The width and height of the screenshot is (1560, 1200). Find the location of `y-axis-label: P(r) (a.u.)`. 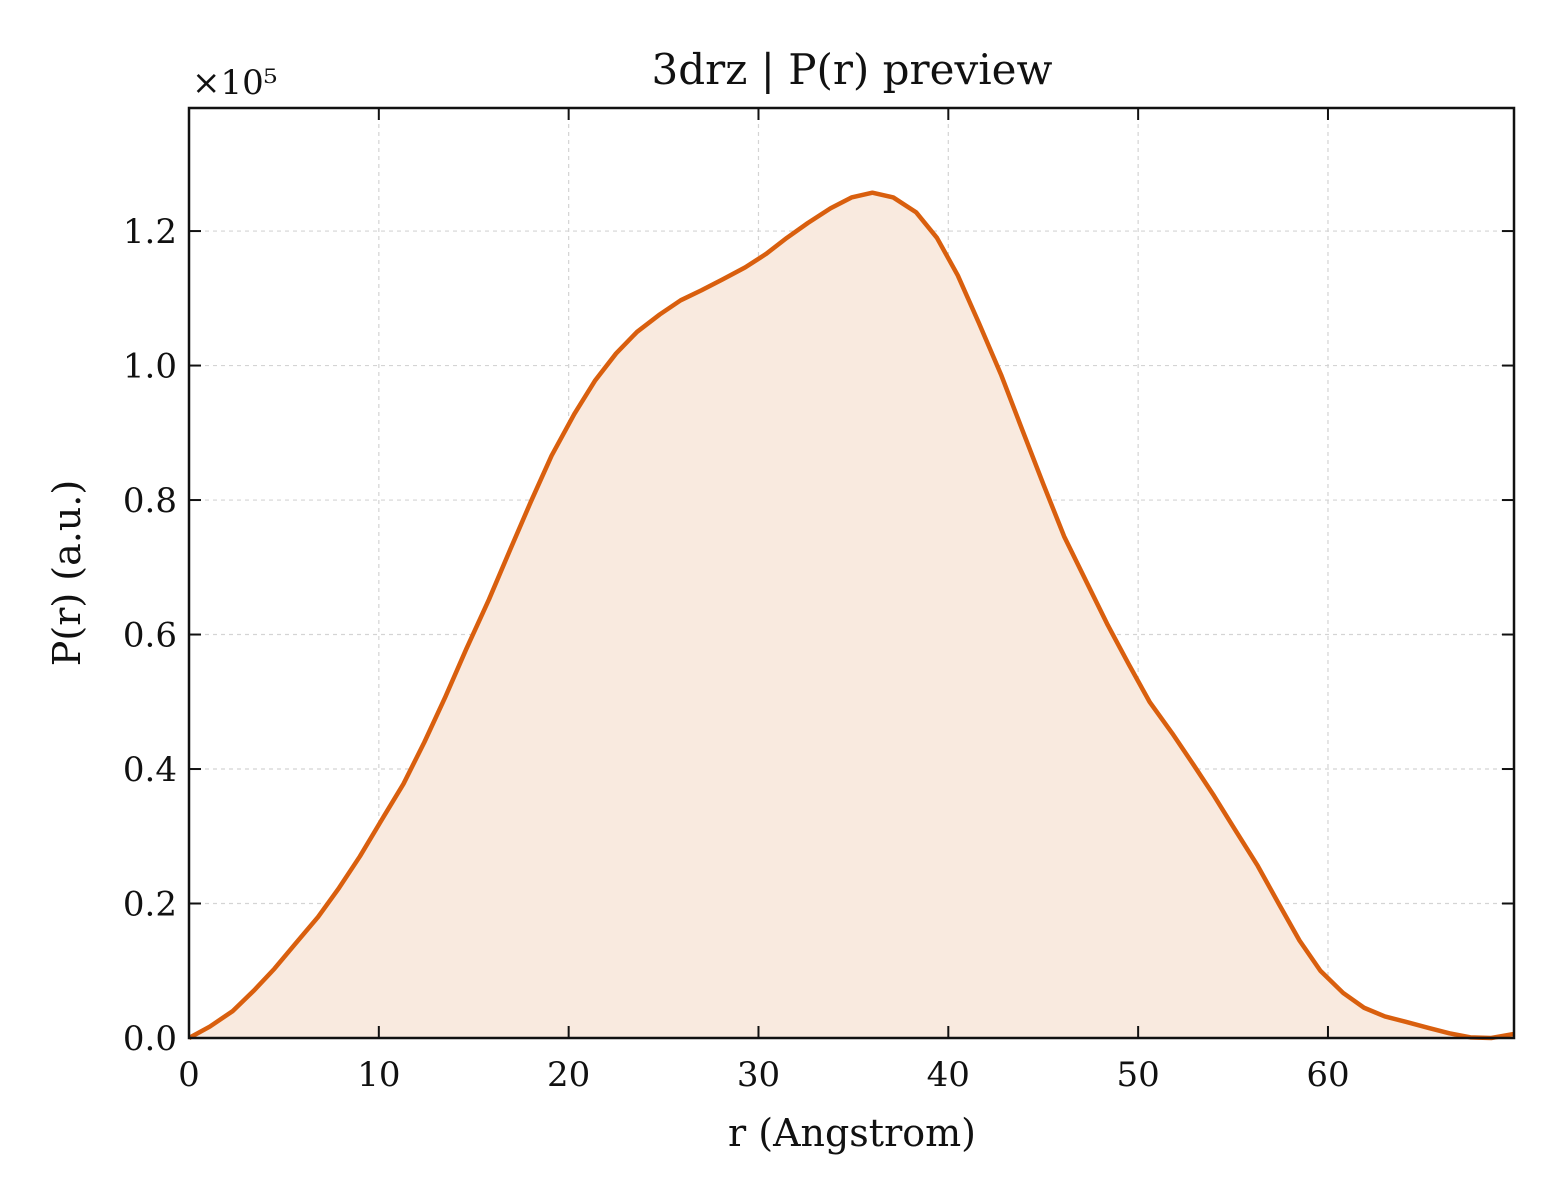

y-axis-label: P(r) (a.u.) is located at coordinates (67, 573).